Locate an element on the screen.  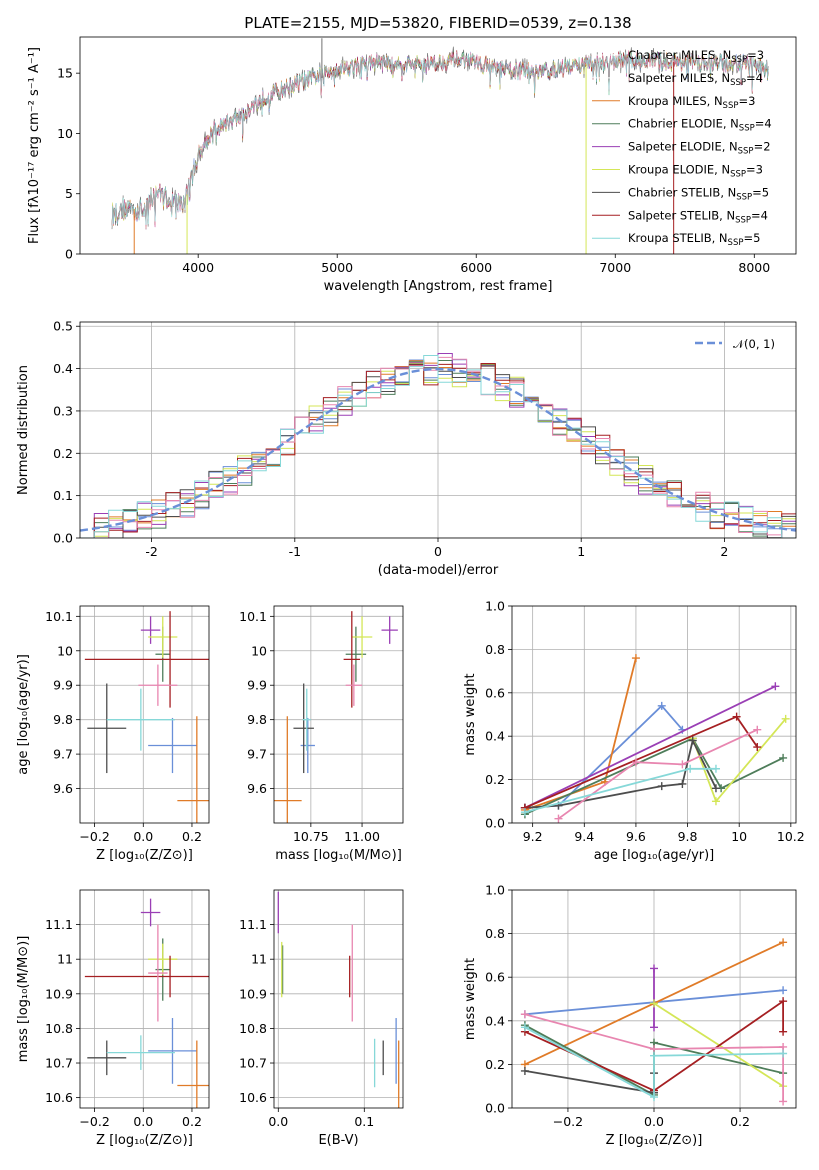
x-tick-label: 0 is located at coordinates (438, 551).